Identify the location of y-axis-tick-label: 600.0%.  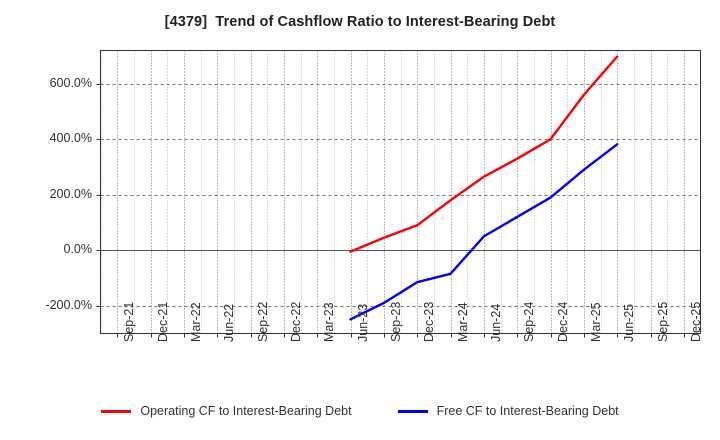
(70, 82).